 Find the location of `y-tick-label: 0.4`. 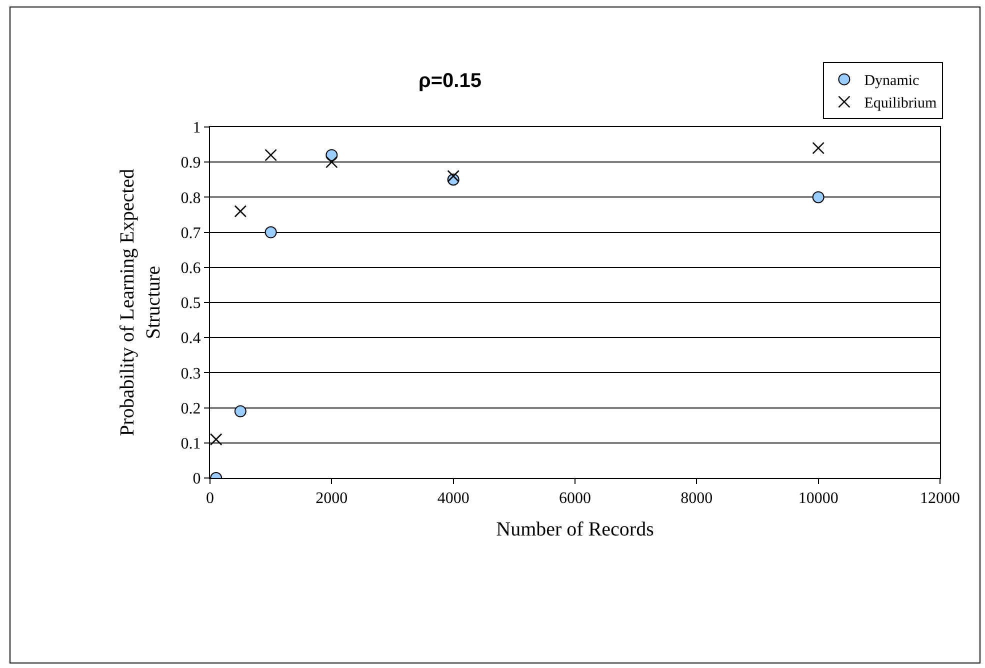

y-tick-label: 0.4 is located at coordinates (190, 339).